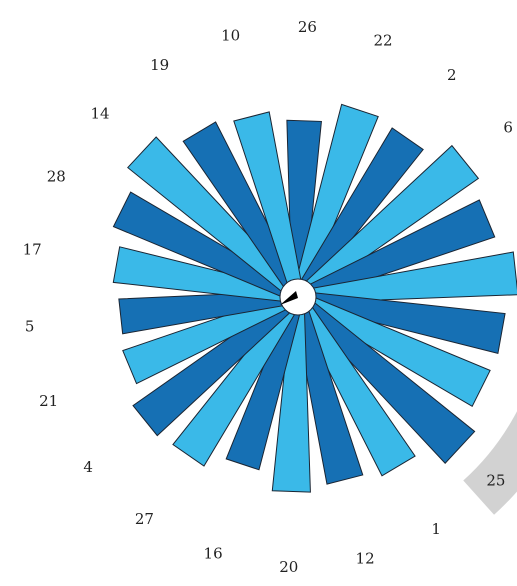 The width and height of the screenshot is (517, 586). I want to click on category-label-21: 21, so click(48, 401).